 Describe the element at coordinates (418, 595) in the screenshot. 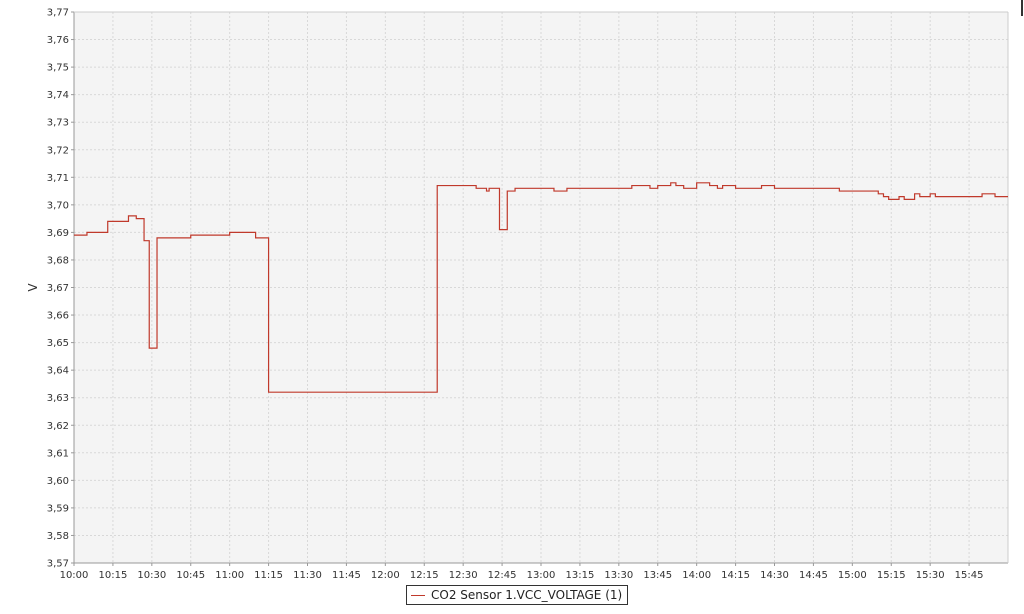

I see `legend-swatch` at that location.